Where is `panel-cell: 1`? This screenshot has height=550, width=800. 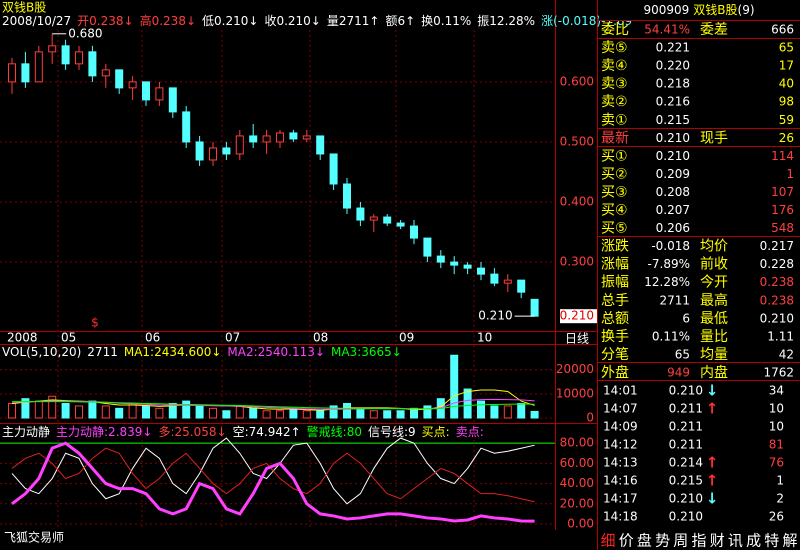 panel-cell: 1 is located at coordinates (790, 174).